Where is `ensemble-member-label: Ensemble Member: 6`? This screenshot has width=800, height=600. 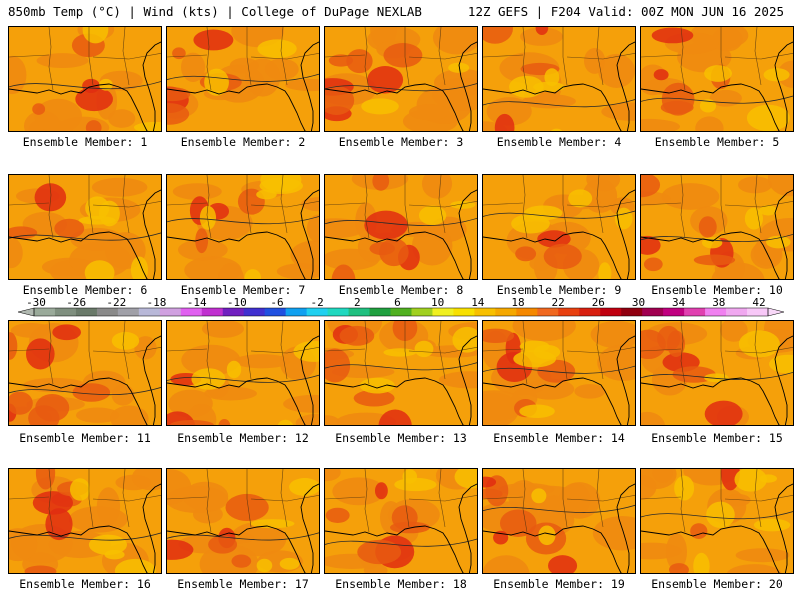 ensemble-member-label: Ensemble Member: 6 is located at coordinates (85, 290).